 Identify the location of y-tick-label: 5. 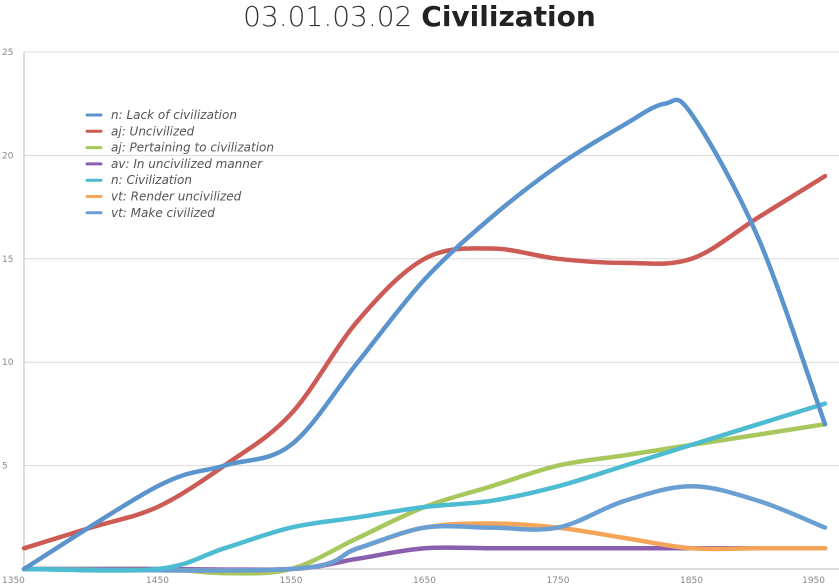
(5, 467).